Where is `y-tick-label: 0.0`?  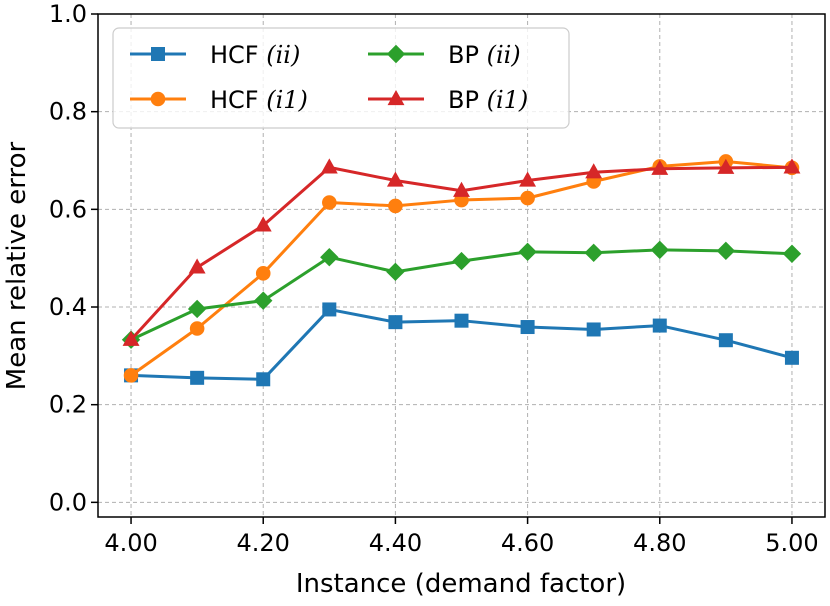 y-tick-label: 0.0 is located at coordinates (68, 502).